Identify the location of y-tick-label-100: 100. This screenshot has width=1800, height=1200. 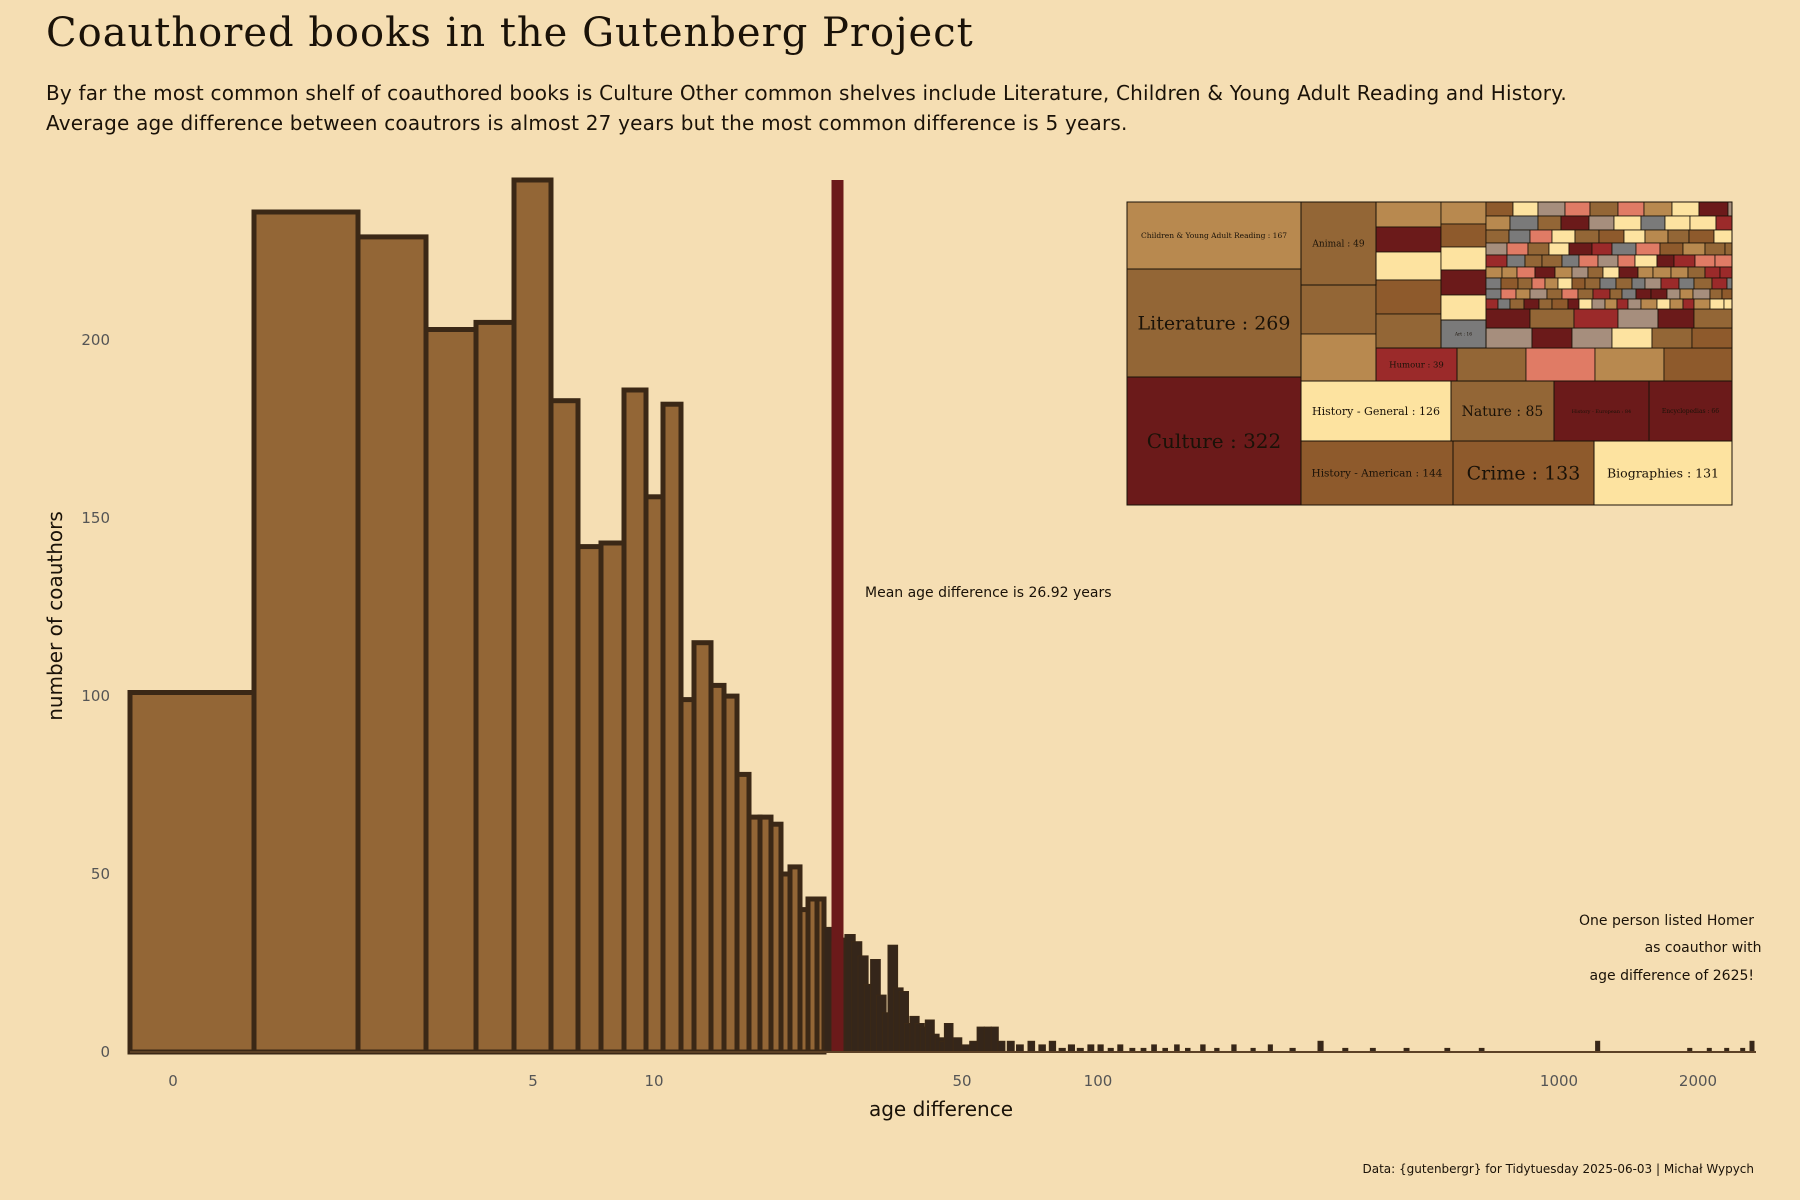
(95, 696).